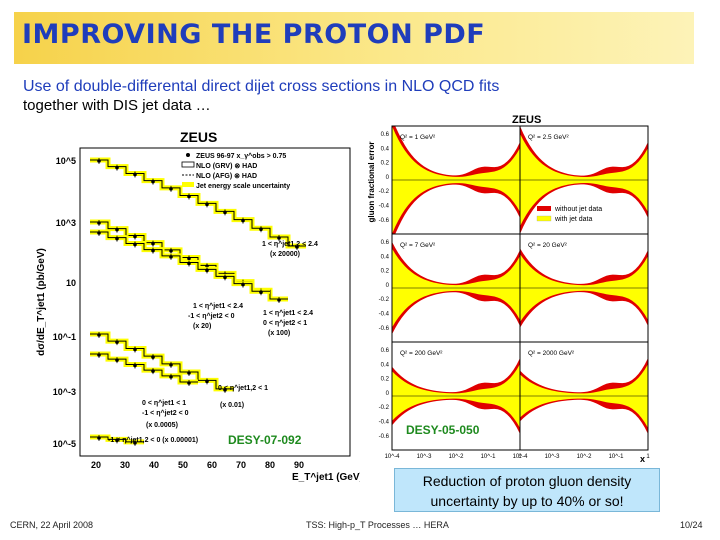  Describe the element at coordinates (584, 288) in the screenshot. I see `gluon-panel: Q² = 20 GeV²` at that location.